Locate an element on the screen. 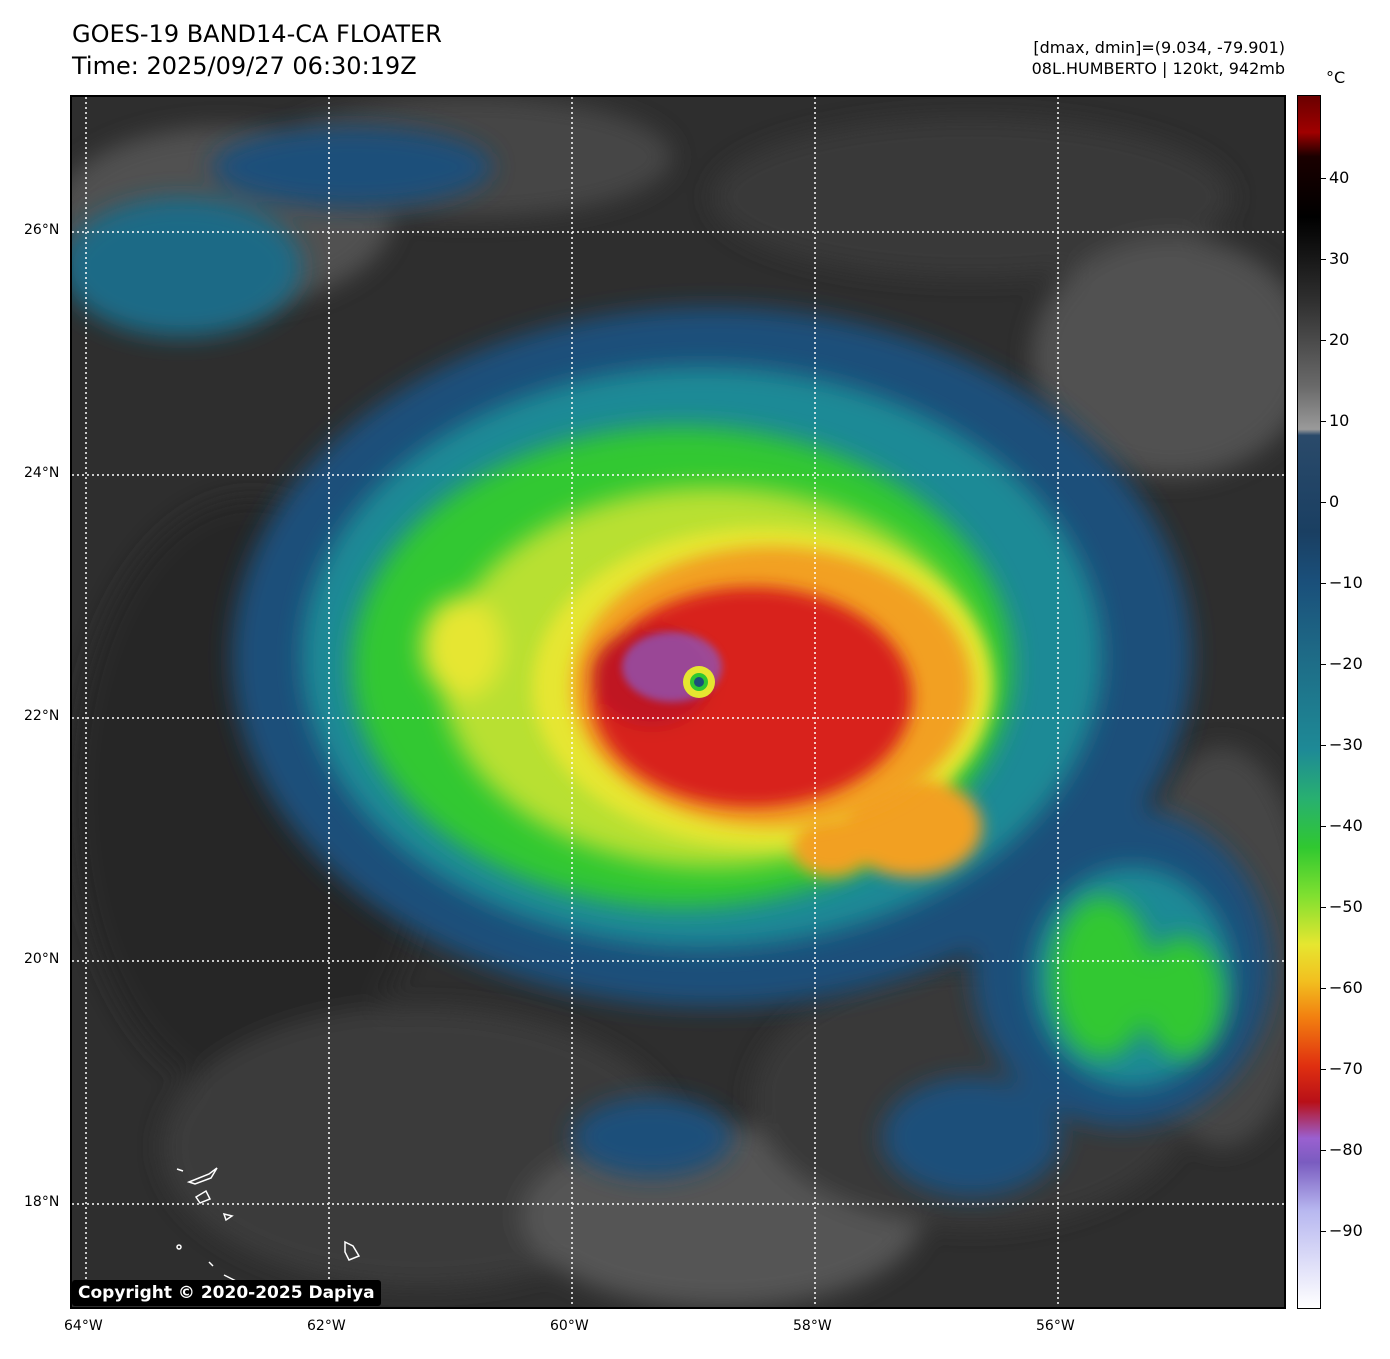  lon-label-56w: 56°W is located at coordinates (1055, 1326).